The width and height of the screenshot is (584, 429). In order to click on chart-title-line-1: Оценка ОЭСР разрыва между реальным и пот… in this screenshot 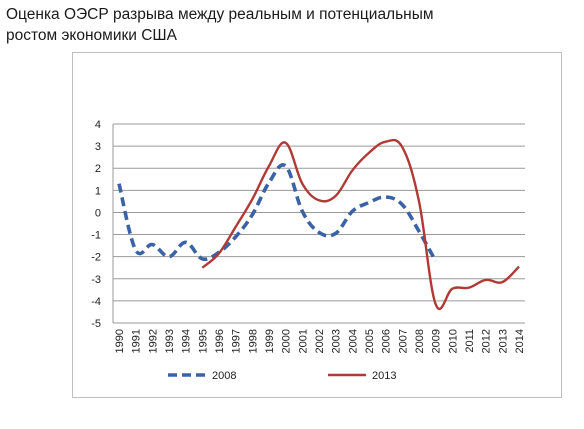, I will do `click(220, 14)`.